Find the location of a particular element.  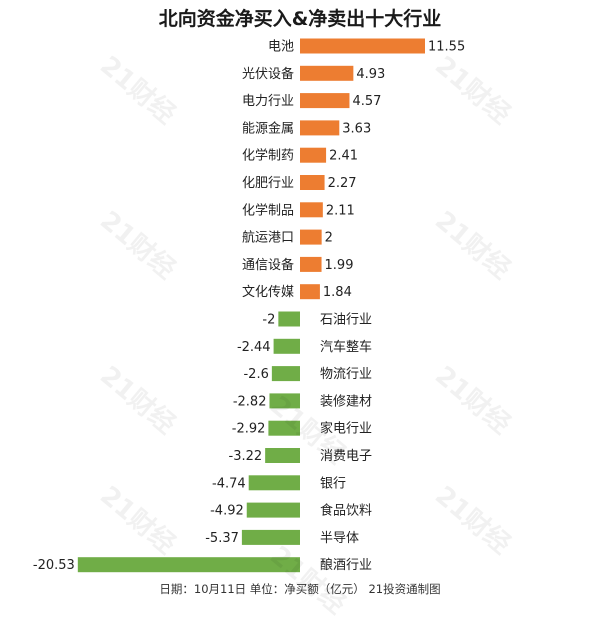

value-label: 11.55 is located at coordinates (446, 47).